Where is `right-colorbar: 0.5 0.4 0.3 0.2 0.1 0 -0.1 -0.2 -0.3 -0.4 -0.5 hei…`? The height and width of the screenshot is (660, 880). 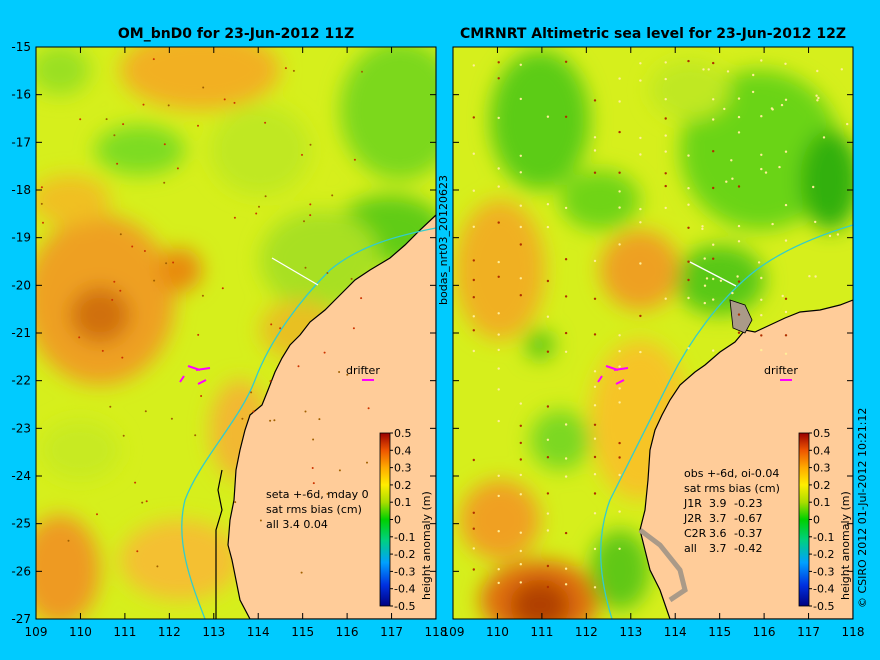
right-colorbar: 0.5 0.4 0.3 0.2 0.1 0 -0.1 -0.2 -0.3 -0.4 -0.5 hei… is located at coordinates (825, 520).